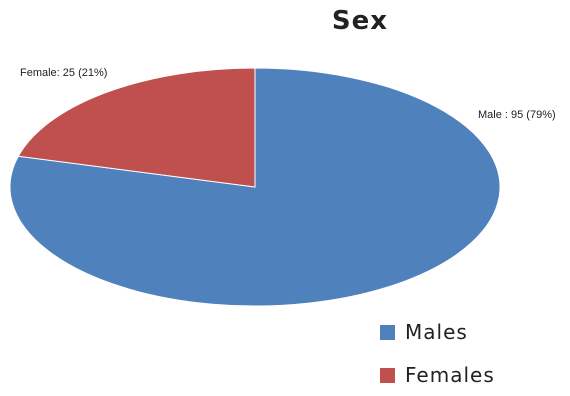  What do you see at coordinates (436, 332) in the screenshot?
I see `legend-label-males: Males` at bounding box center [436, 332].